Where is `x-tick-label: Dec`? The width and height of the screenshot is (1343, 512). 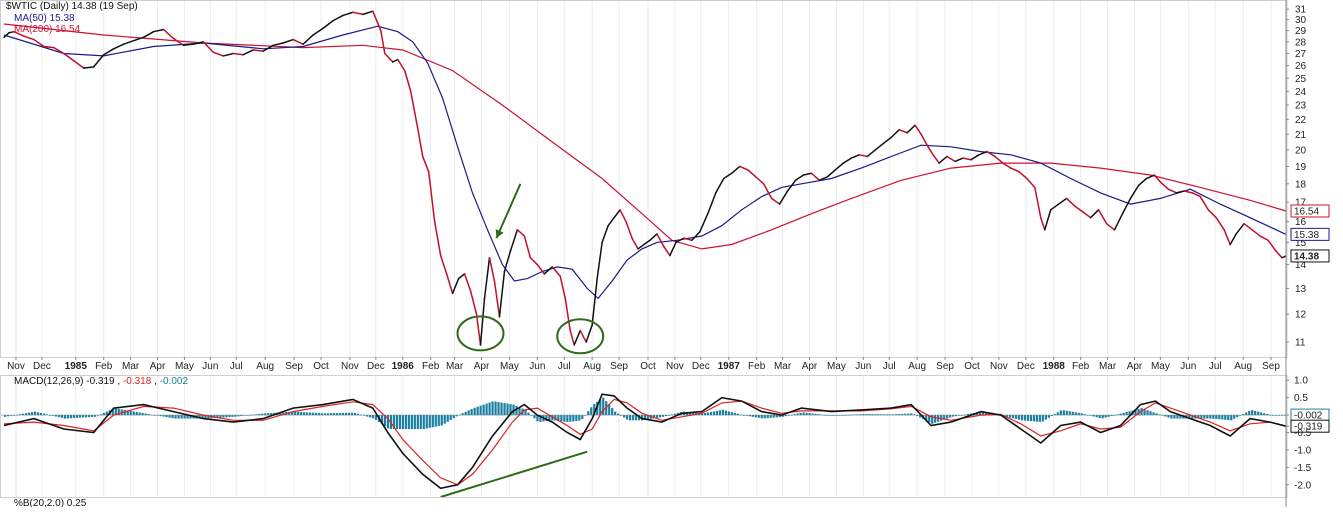
x-tick-label: Dec is located at coordinates (376, 366).